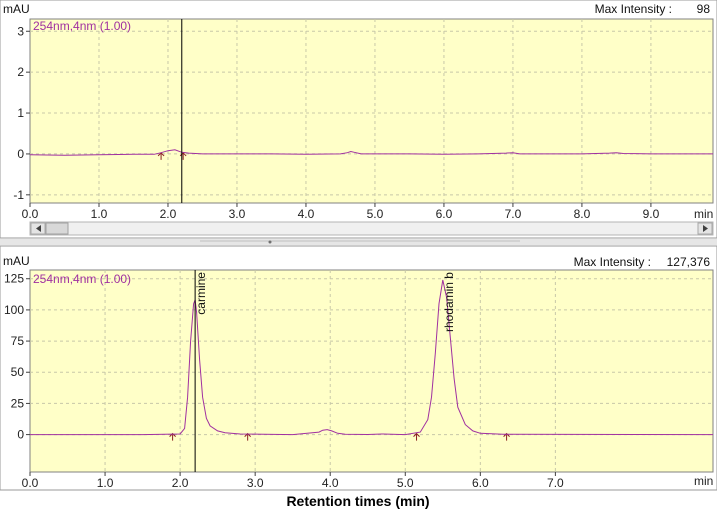 This screenshot has width=717, height=513. I want to click on splitter-bar, so click(358, 242).